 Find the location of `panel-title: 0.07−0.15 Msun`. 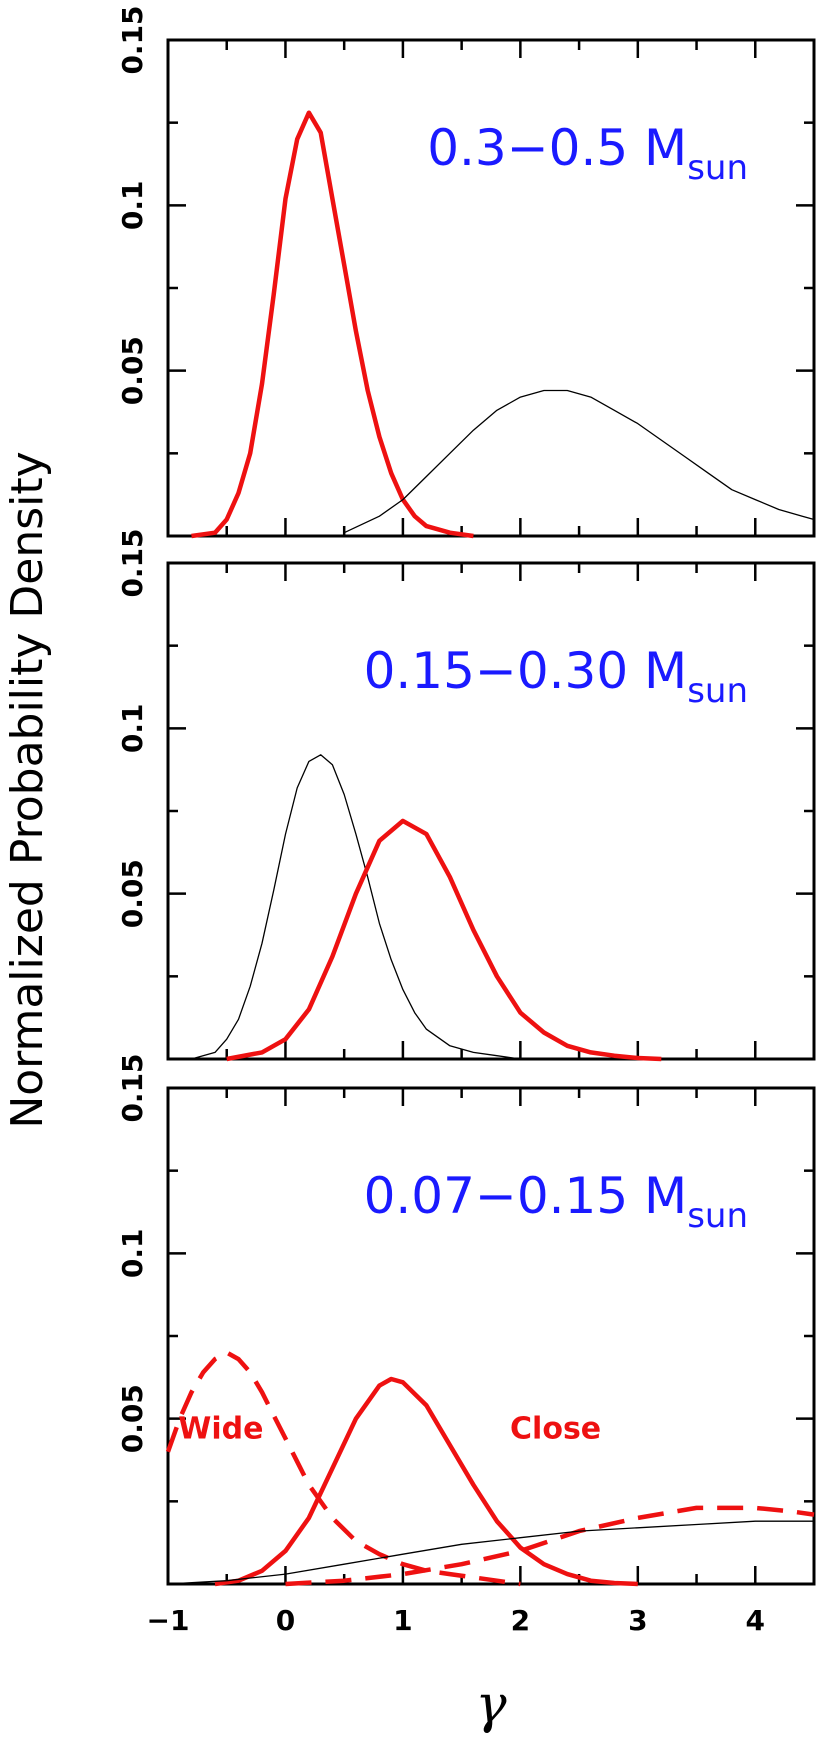

panel-title: 0.07−0.15 Msun is located at coordinates (556, 1201).